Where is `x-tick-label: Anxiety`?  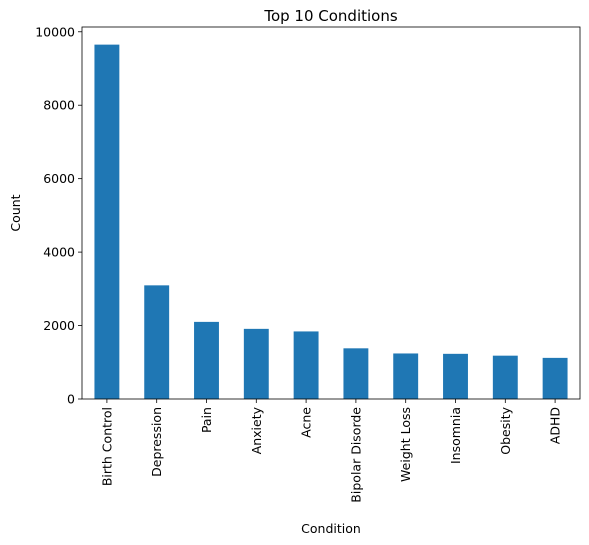
x-tick-label: Anxiety is located at coordinates (256, 430).